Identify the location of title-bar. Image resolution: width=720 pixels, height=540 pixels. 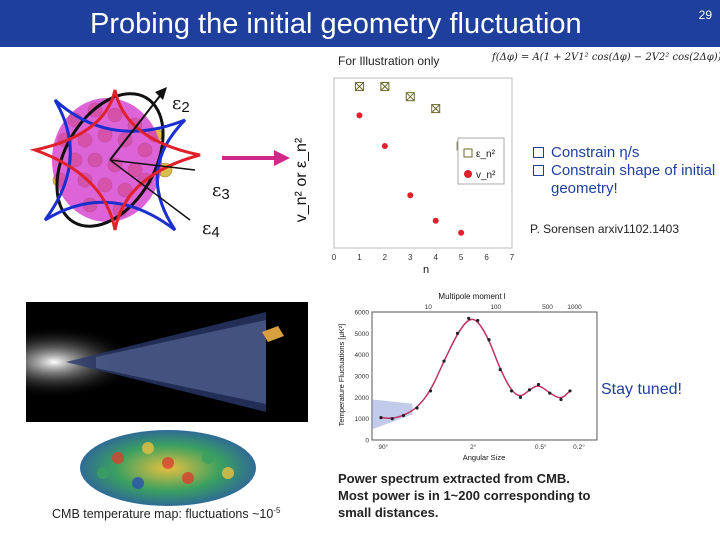
(360, 23).